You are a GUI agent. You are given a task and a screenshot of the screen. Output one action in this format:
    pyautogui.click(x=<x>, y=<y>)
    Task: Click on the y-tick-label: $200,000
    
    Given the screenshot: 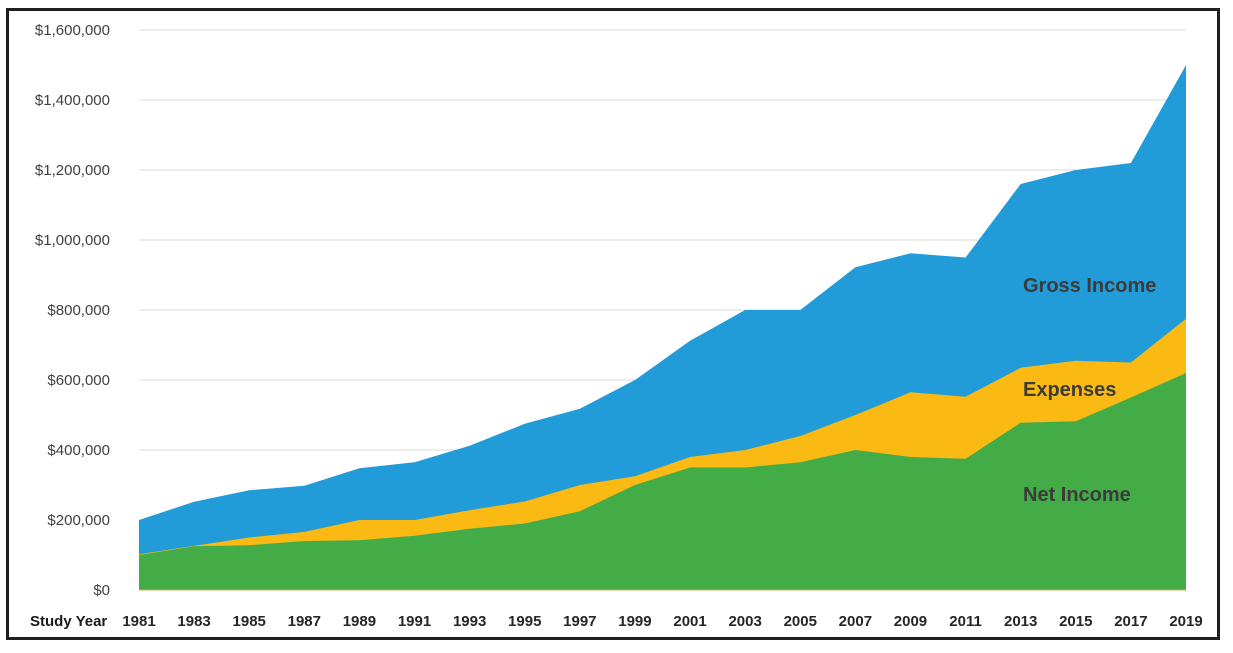 What is the action you would take?
    pyautogui.click(x=78, y=520)
    